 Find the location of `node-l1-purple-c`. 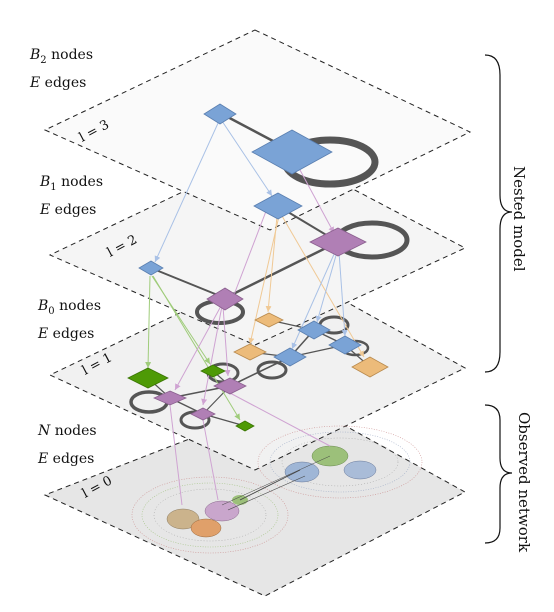

node-l1-purple-c is located at coordinates (203, 414).